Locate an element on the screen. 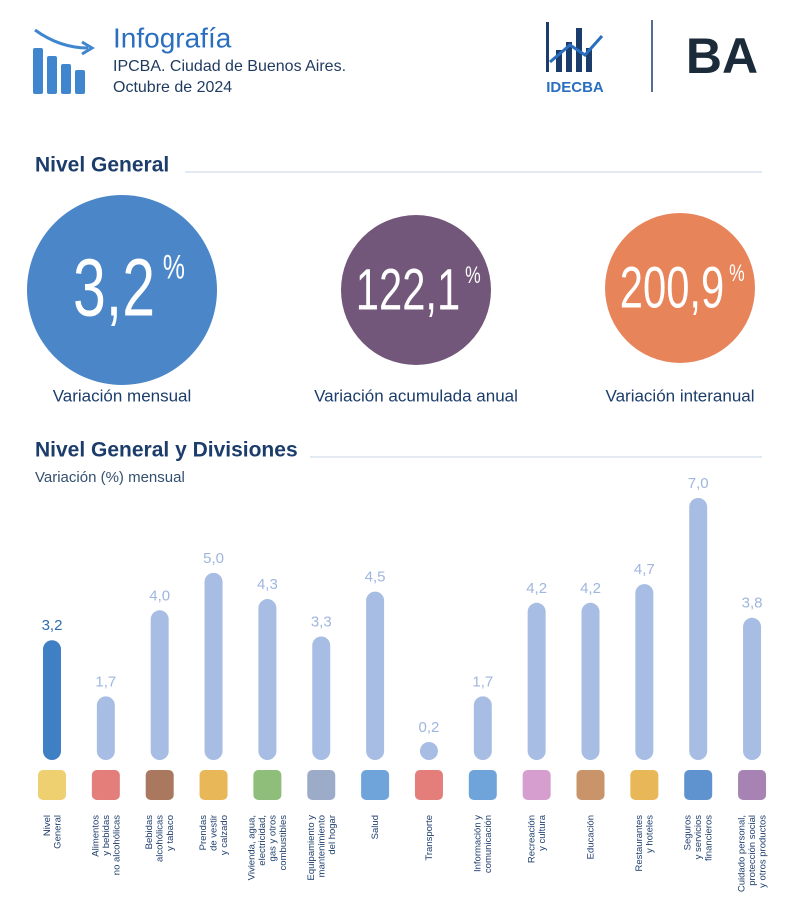  category-label: Recreacióny cultura is located at coordinates (537, 838).